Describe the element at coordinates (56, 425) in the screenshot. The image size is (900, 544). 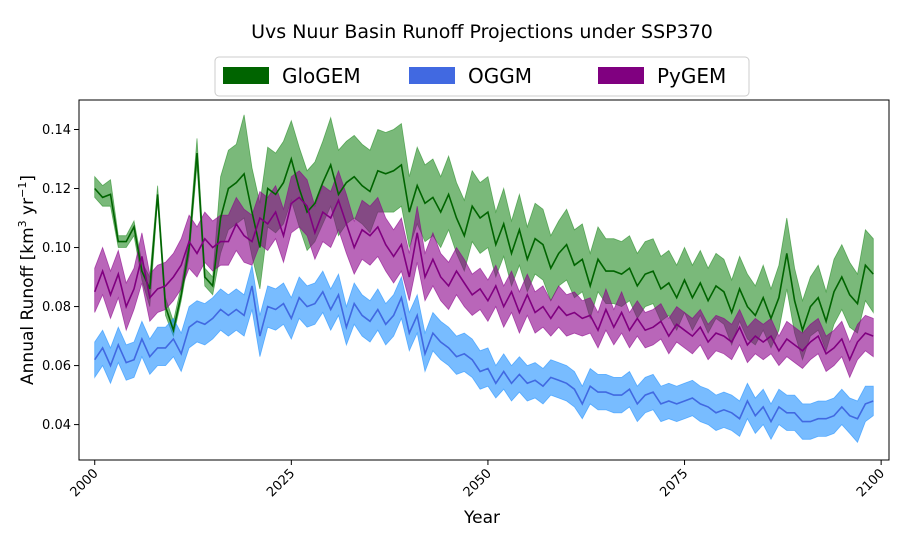
I see `y-tick-label: 0.04` at that location.